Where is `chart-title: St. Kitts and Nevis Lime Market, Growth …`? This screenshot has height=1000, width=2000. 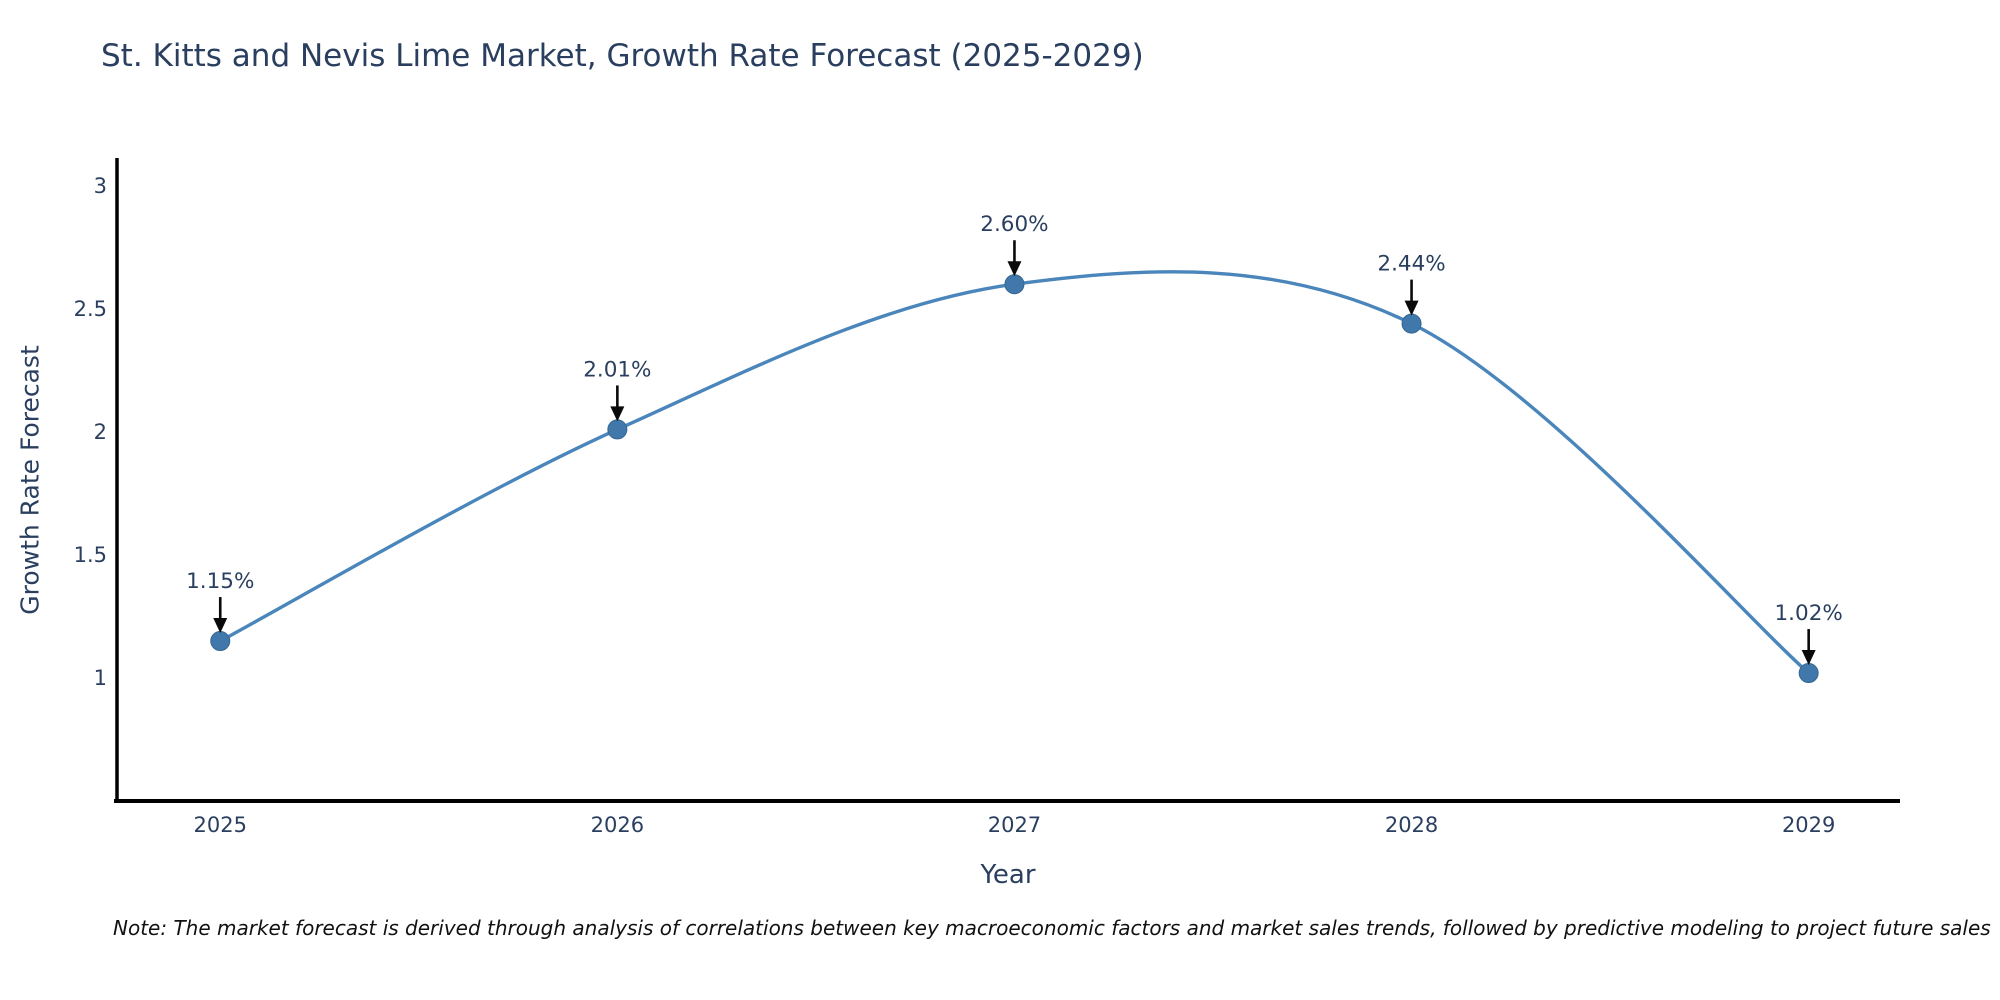 chart-title: St. Kitts and Nevis Lime Market, Growth … is located at coordinates (622, 56).